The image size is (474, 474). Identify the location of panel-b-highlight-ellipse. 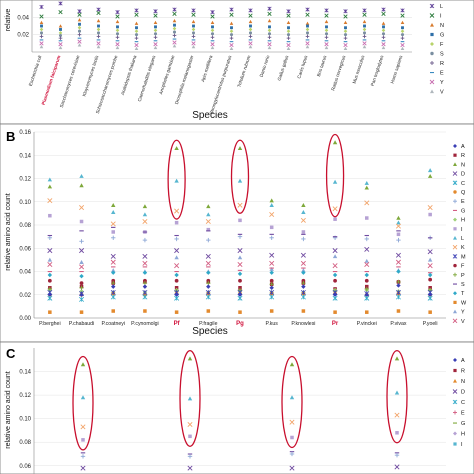
(335, 175).